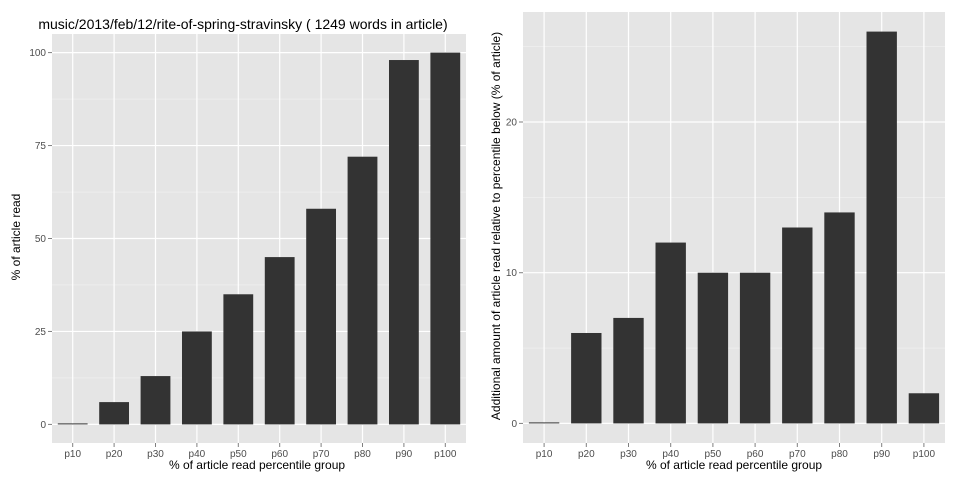 The image size is (960, 480). Describe the element at coordinates (41, 146) in the screenshot. I see `y-tick-label: 75` at that location.